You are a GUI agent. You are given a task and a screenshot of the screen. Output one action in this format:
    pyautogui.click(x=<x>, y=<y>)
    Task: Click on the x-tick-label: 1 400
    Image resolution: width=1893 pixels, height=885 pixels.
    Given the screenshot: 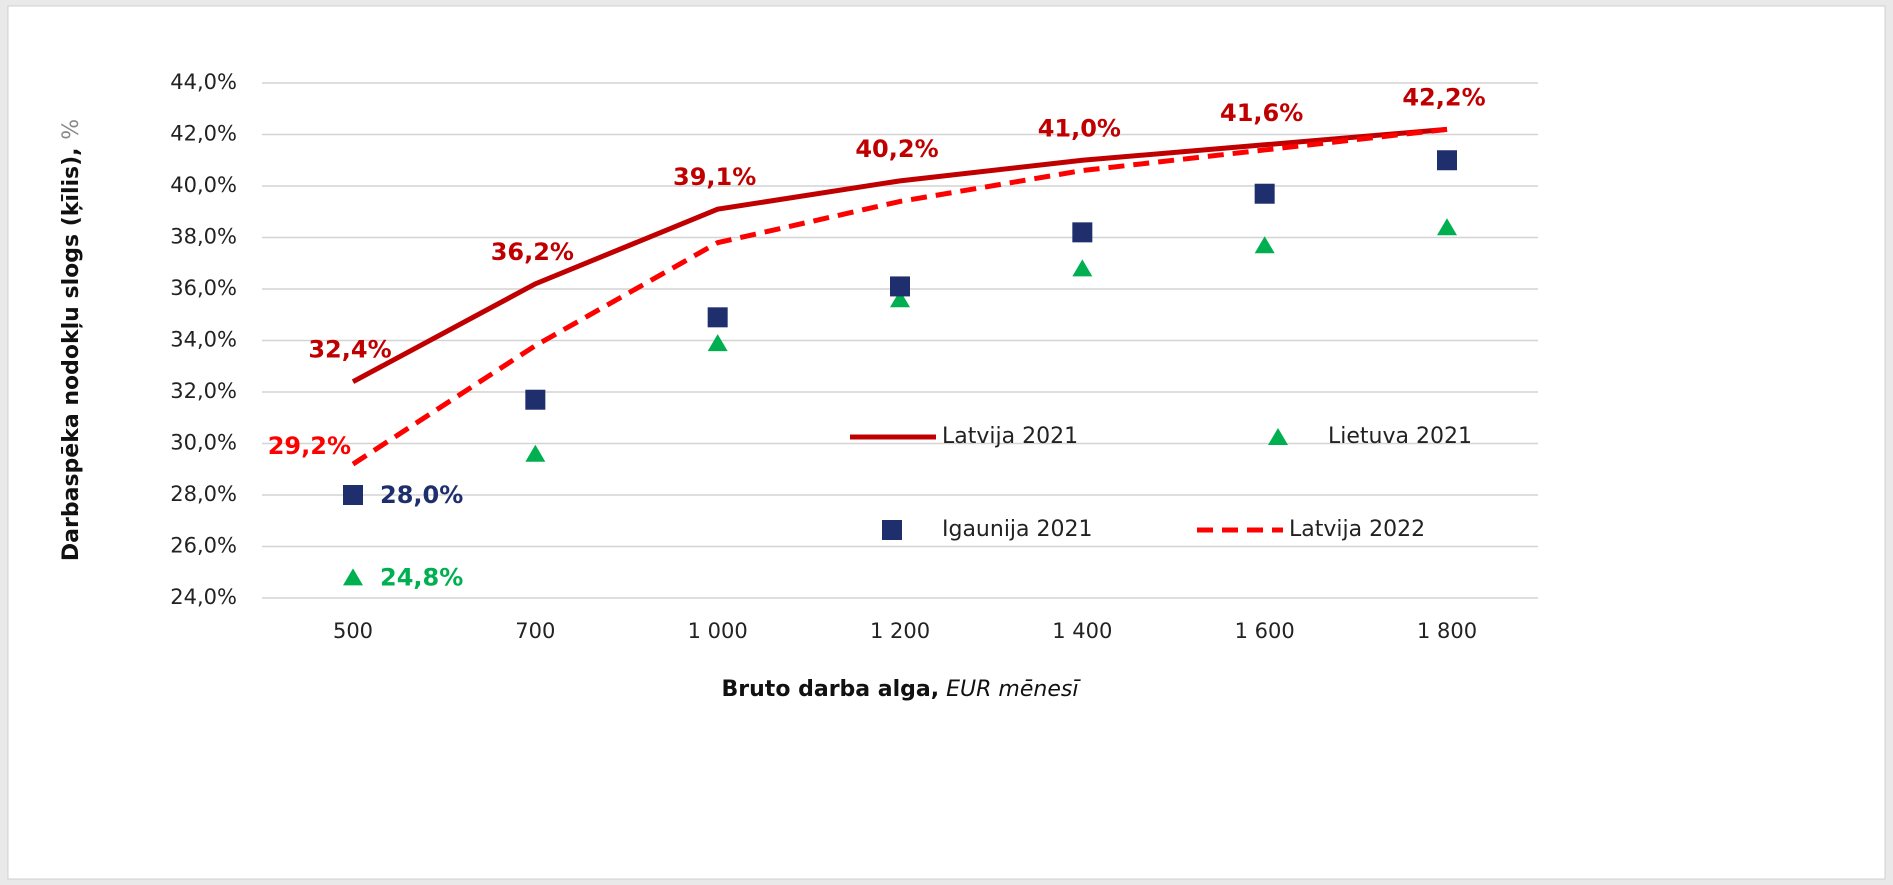 What is the action you would take?
    pyautogui.click(x=1082, y=631)
    